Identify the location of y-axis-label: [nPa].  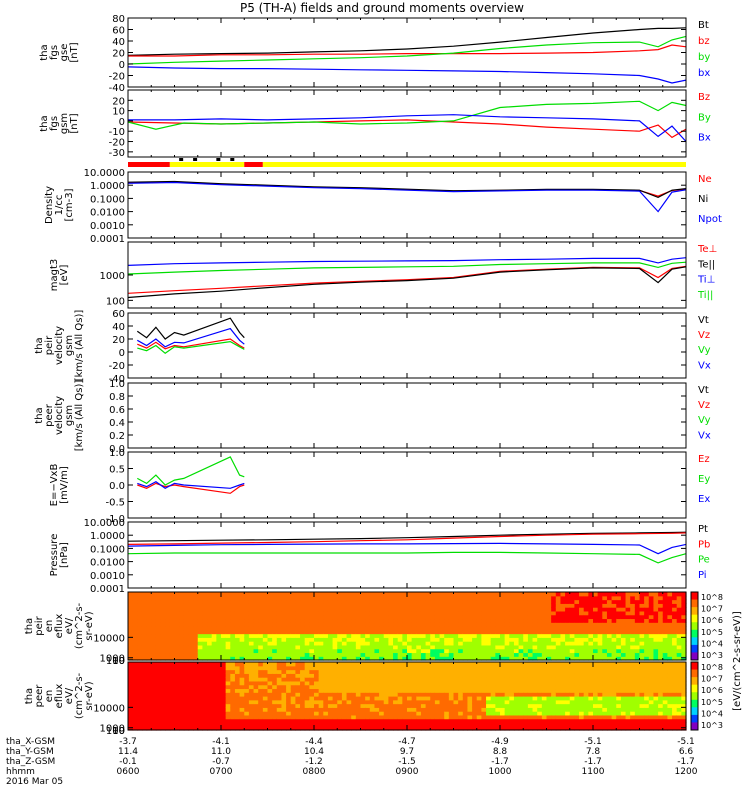
(64, 555).